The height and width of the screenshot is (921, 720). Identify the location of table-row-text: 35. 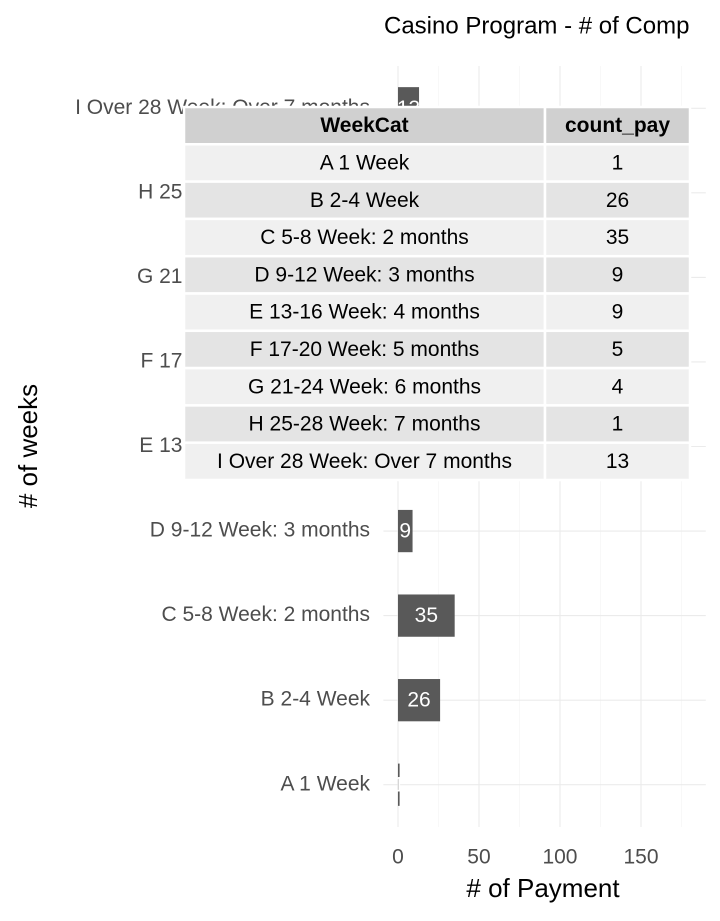
(617, 237).